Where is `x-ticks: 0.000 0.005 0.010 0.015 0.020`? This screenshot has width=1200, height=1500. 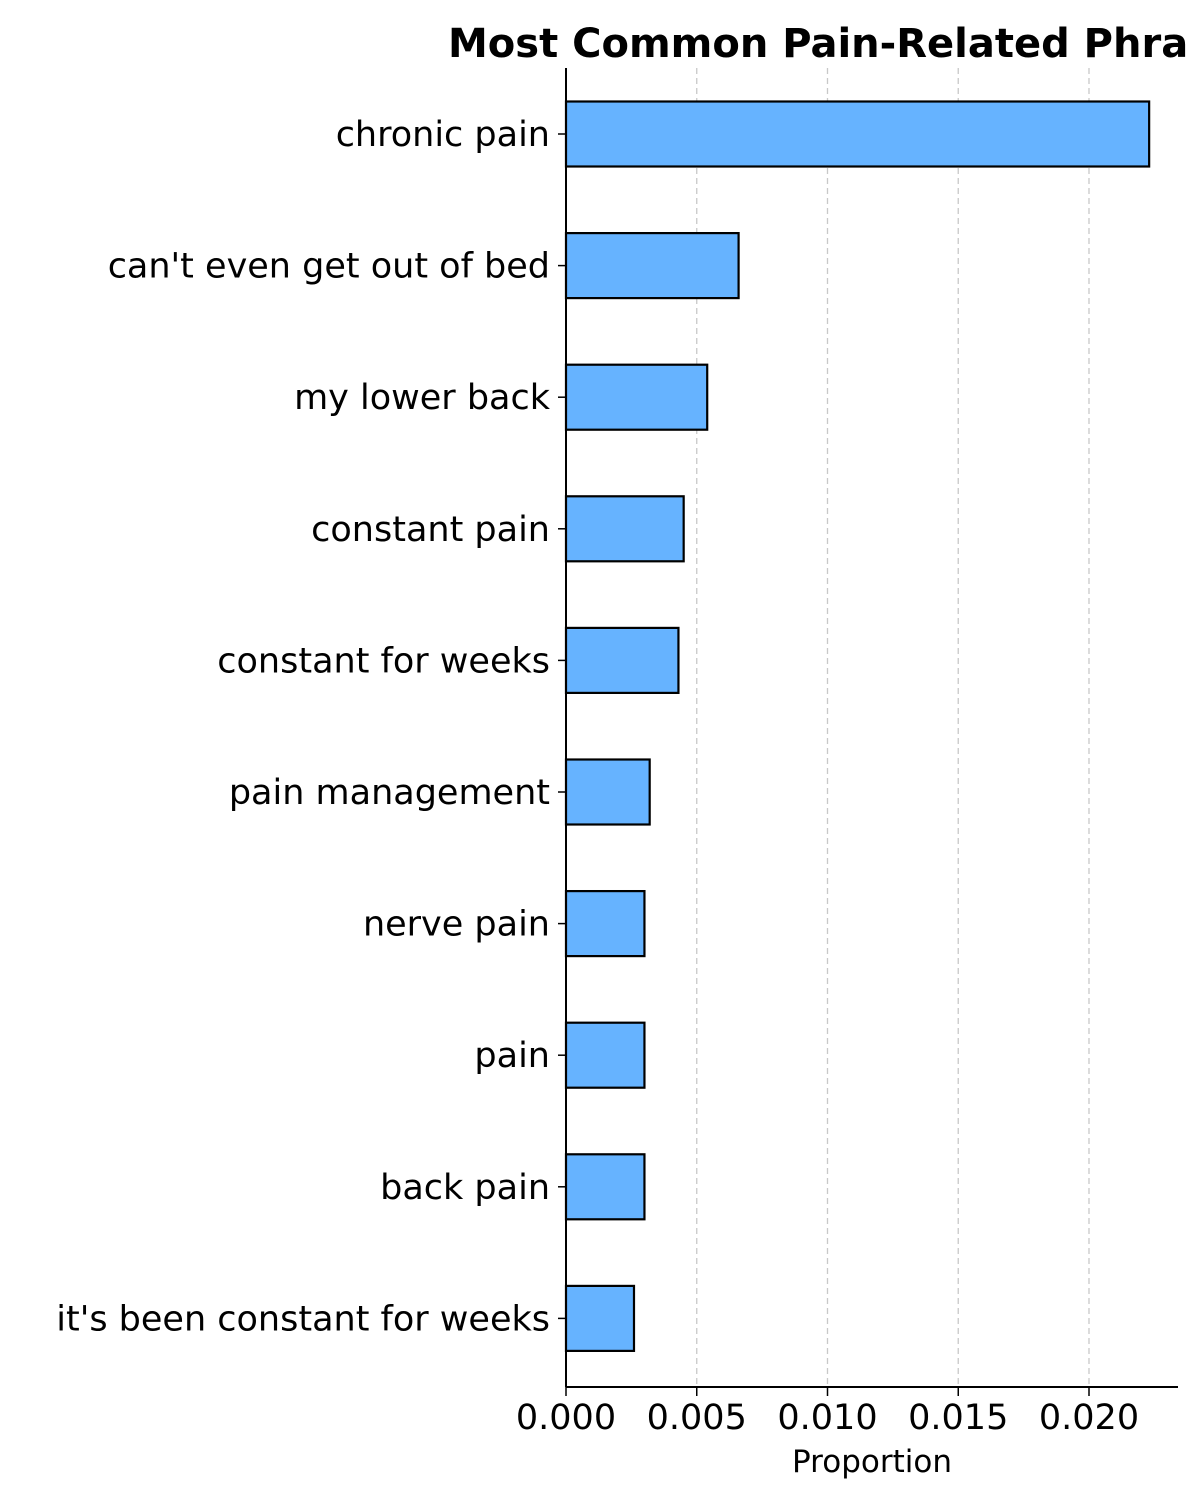
x-ticks: 0.000 0.005 0.010 0.015 0.020 is located at coordinates (827, 1412).